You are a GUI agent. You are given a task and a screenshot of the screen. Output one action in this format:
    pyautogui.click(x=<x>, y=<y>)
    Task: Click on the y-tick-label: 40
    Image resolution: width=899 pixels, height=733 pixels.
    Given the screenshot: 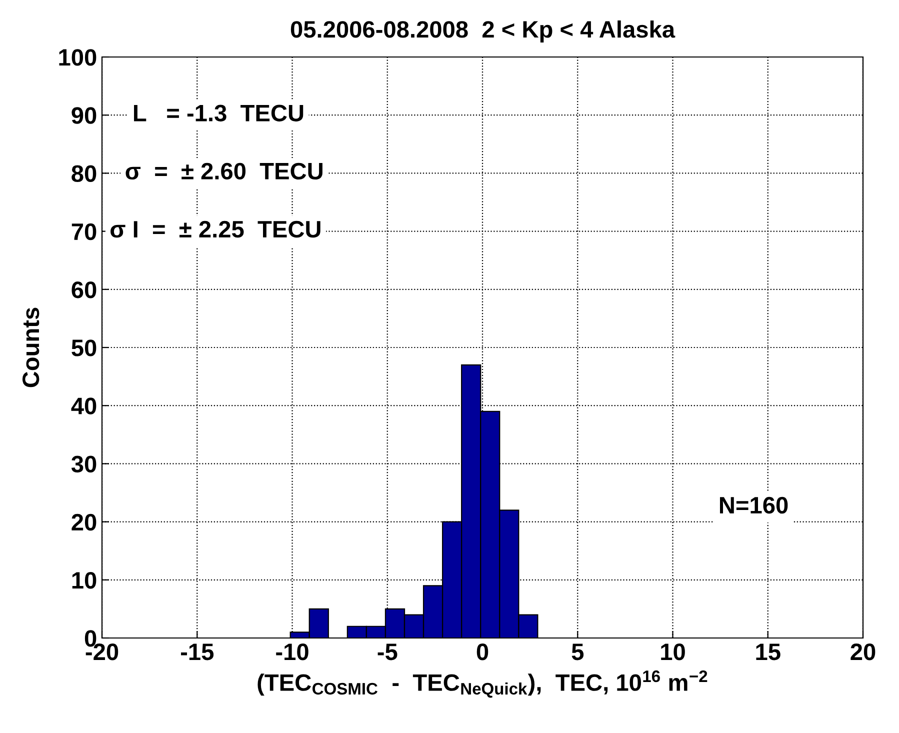 What is the action you would take?
    pyautogui.click(x=83, y=406)
    